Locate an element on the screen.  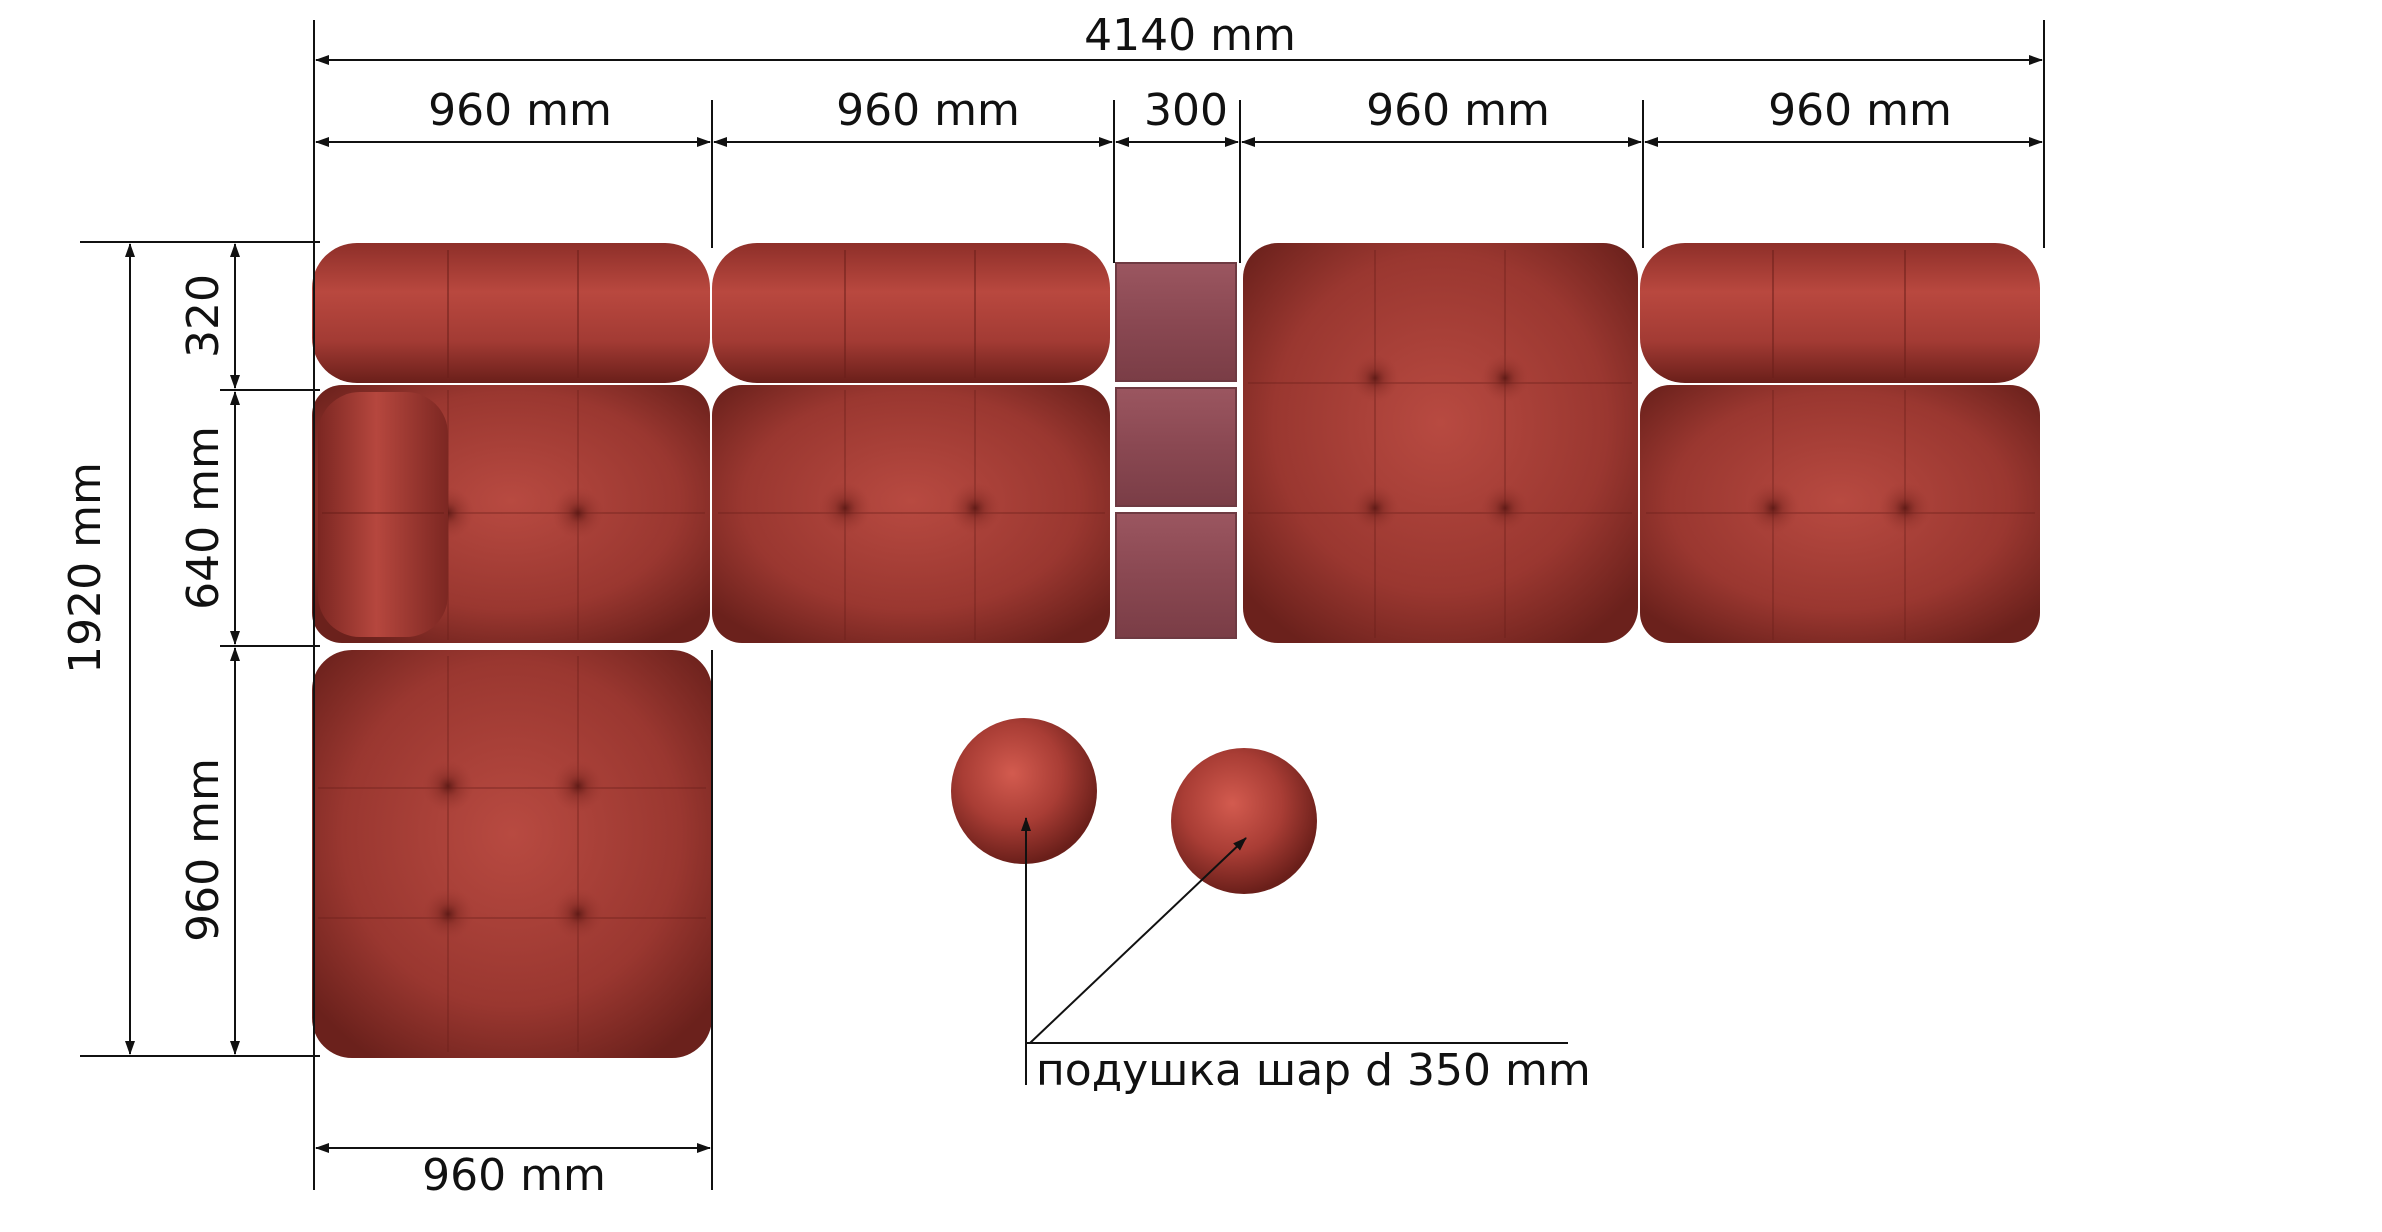
dim-seg3-label: 300 is located at coordinates (1186, 110).